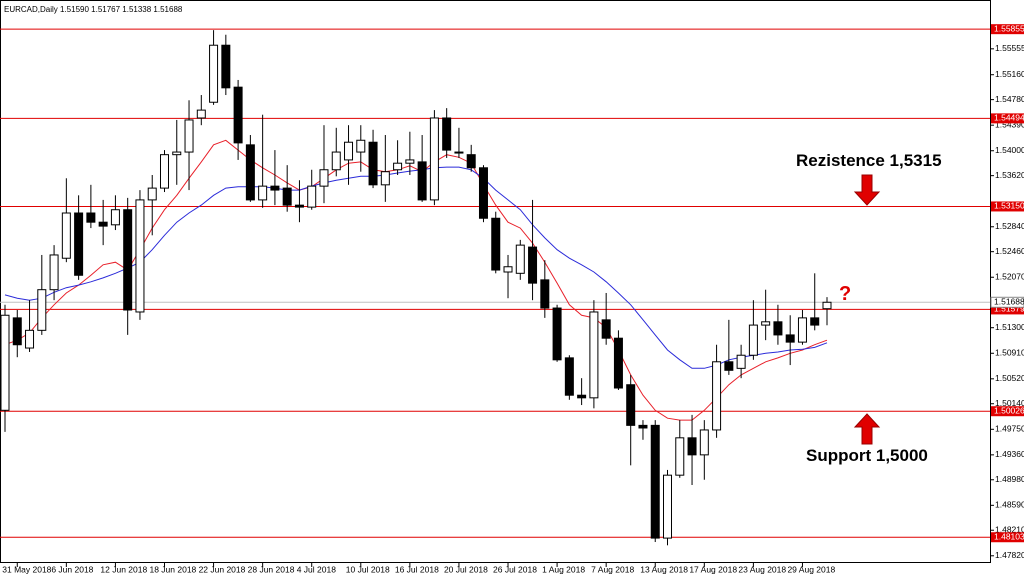 The width and height of the screenshot is (1024, 575). I want to click on y-tick-label: 1.55160, so click(1009, 74).